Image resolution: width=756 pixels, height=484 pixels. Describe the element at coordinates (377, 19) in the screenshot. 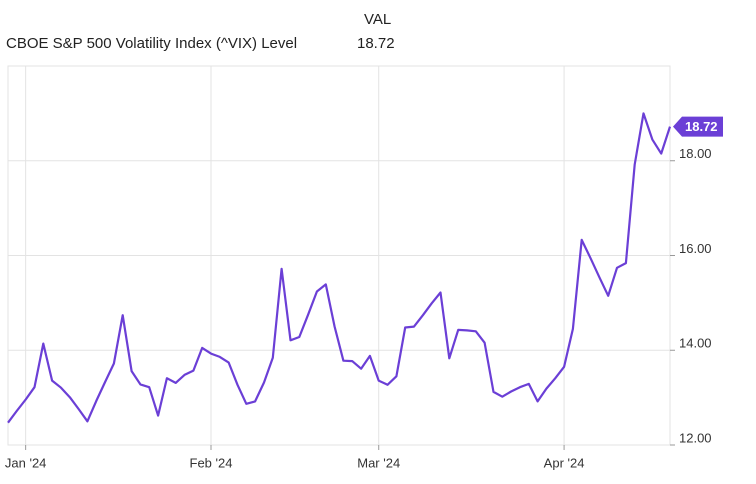

I see `value-header: VAL` at that location.